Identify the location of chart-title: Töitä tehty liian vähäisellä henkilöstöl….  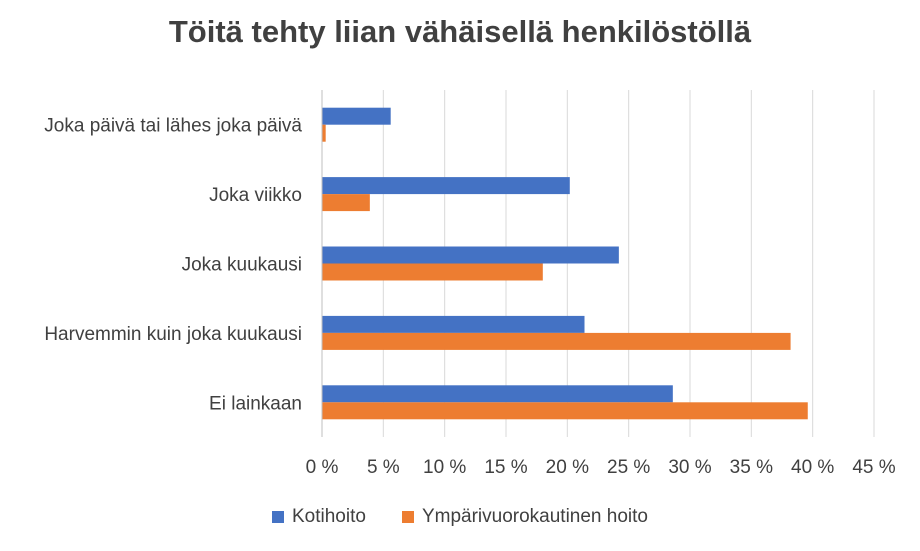
(460, 31).